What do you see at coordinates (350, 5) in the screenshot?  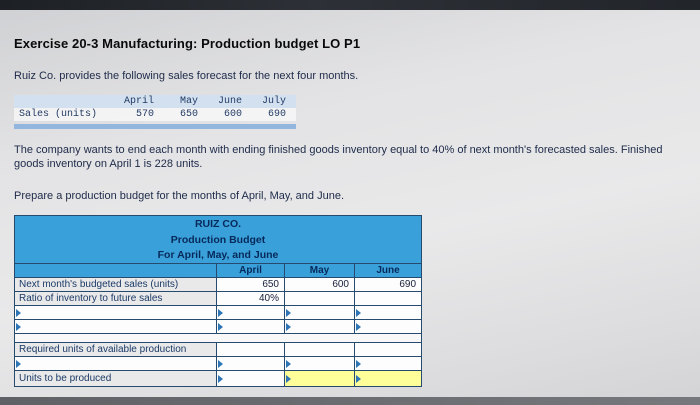 I see `screen-bezel-top` at bounding box center [350, 5].